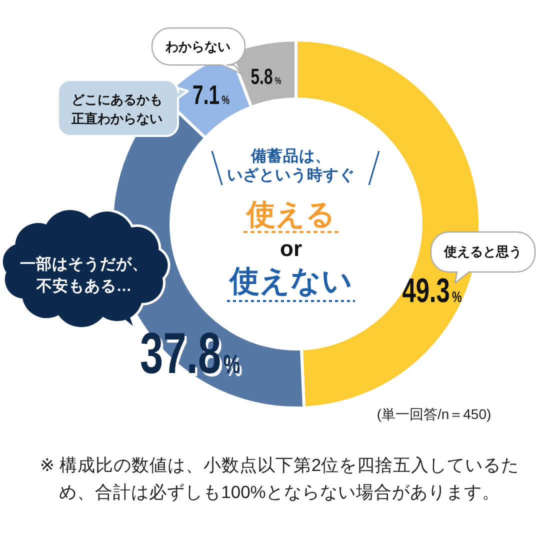 This screenshot has height=534, width=536. What do you see at coordinates (432, 291) in the screenshot?
I see `data-label: 49.3%` at bounding box center [432, 291].